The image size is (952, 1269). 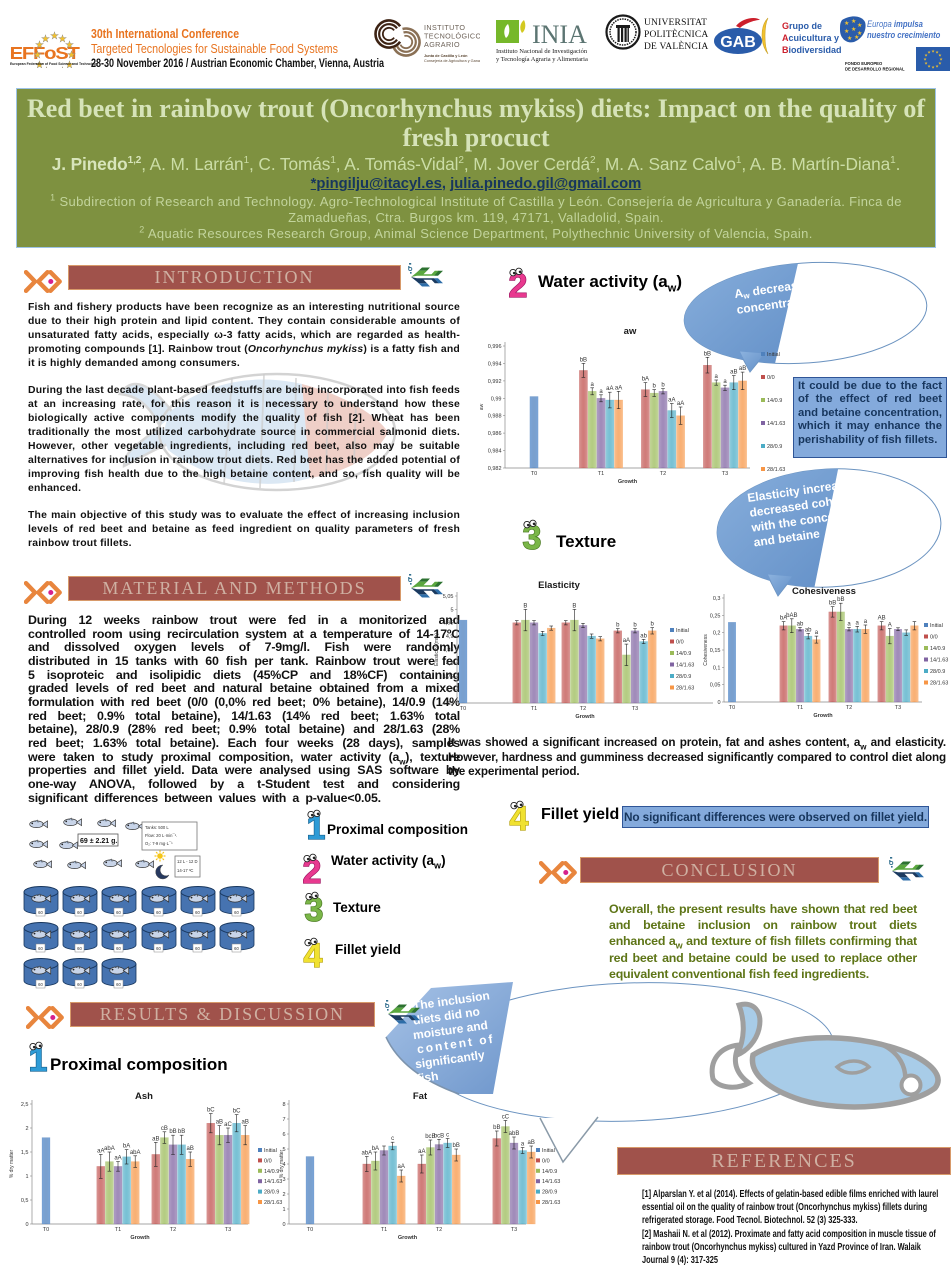 I want to click on svg-text:y Tecnología Agraria y Aliment: y Tecnología Agraria y Alimentaria, so click(x=542, y=59).